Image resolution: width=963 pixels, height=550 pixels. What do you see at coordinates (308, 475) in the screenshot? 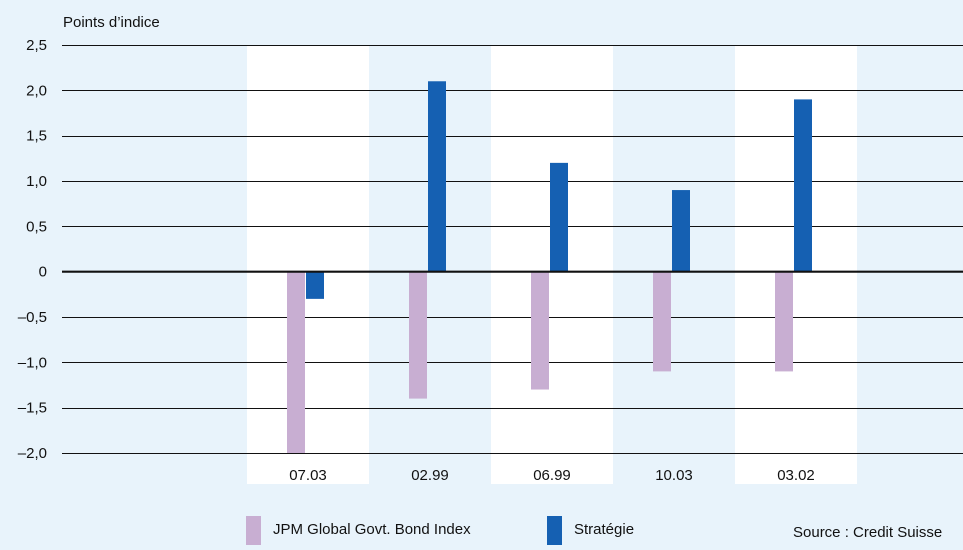
I see `x-tick-label: 07.03` at bounding box center [308, 475].